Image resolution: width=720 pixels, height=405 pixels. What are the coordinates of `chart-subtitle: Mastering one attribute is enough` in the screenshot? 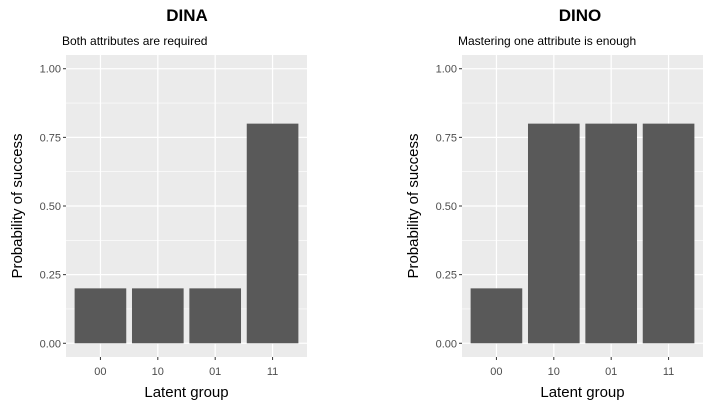 It's located at (547, 41).